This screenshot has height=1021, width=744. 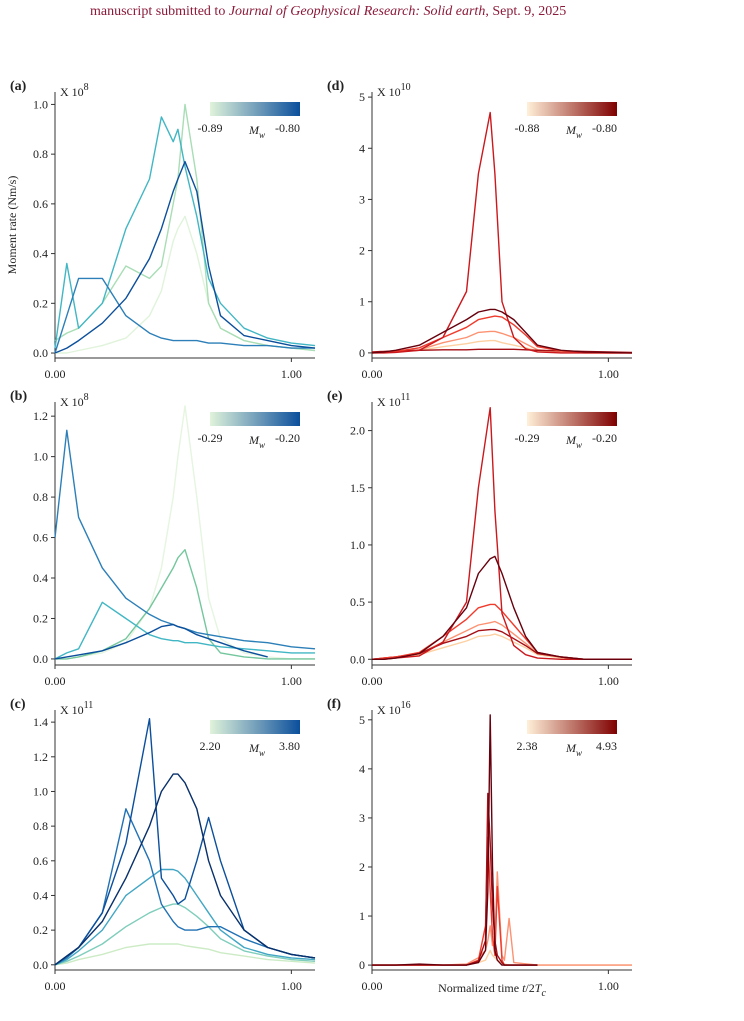 I want to click on x-label-part: t, so click(x=524, y=988).